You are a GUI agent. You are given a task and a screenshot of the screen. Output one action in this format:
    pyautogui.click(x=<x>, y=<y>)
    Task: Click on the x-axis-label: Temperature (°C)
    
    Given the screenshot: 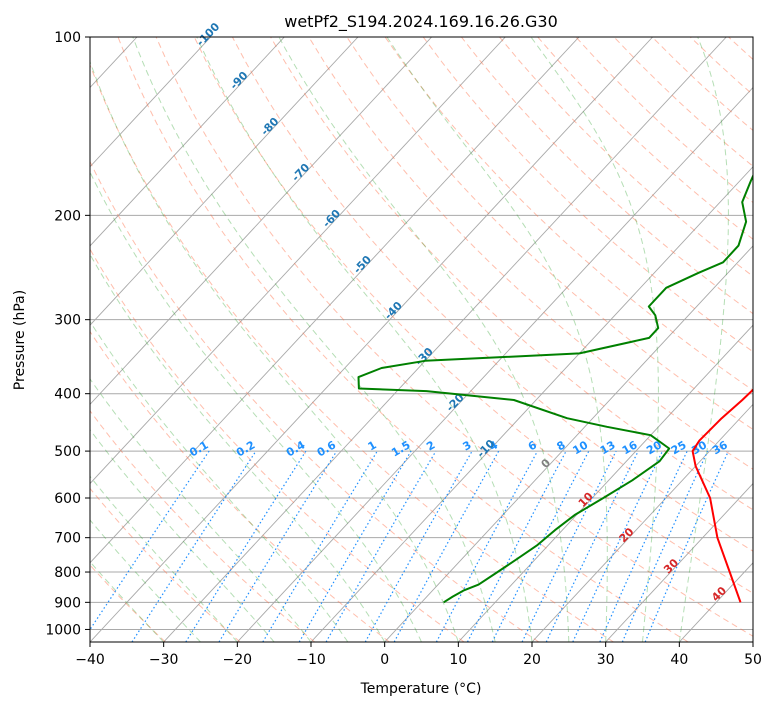 What is the action you would take?
    pyautogui.click(x=421, y=689)
    